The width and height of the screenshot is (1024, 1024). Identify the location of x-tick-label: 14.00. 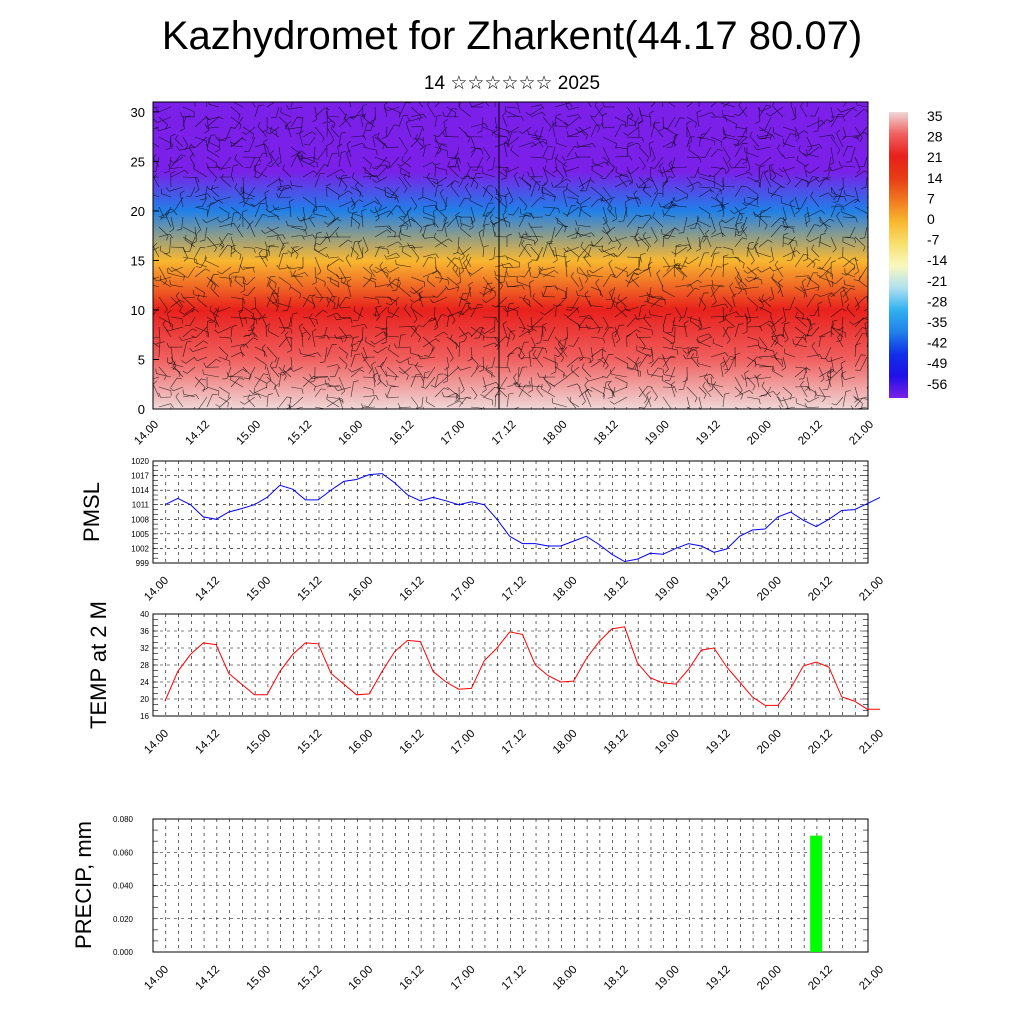
(156, 978).